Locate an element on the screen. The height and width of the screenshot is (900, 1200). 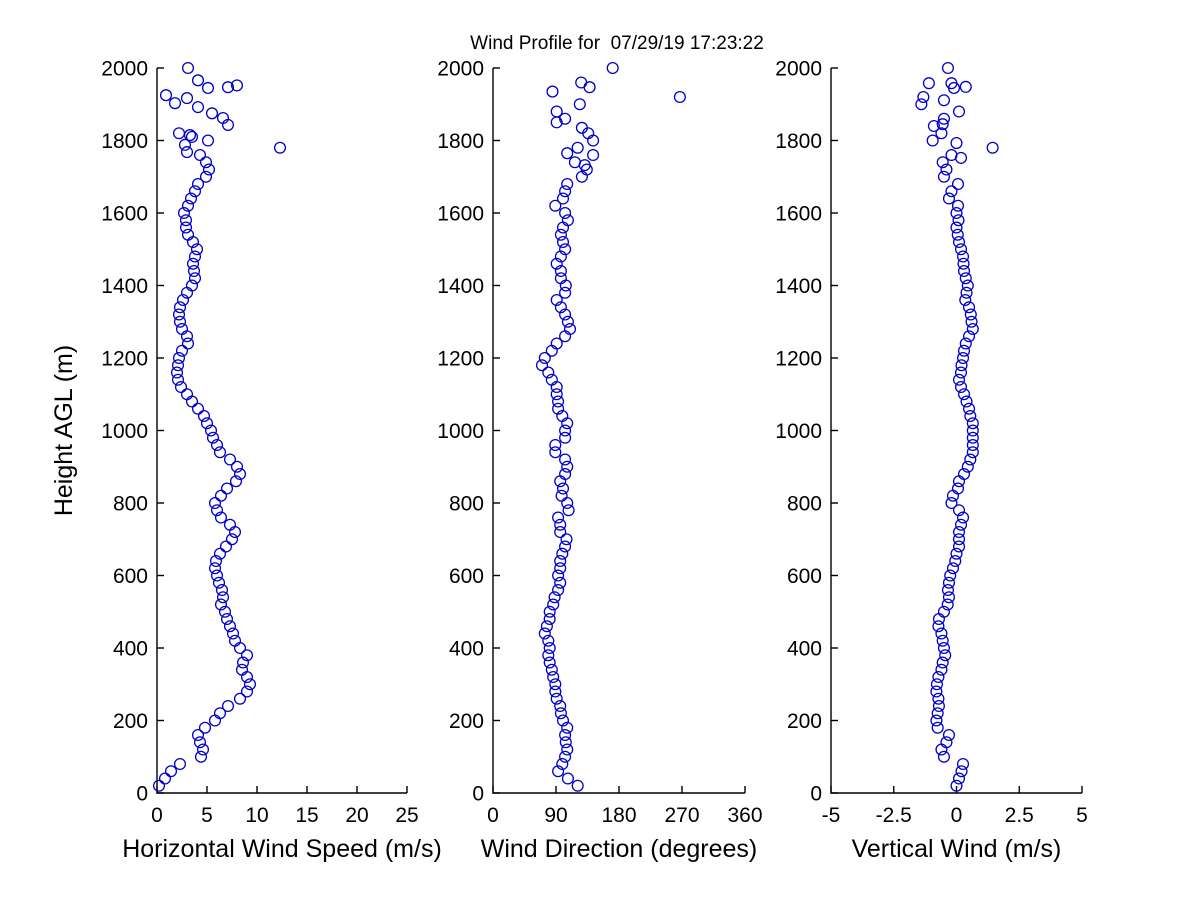
figure-title: Wind Profile for 07/29/19 17:23:22 is located at coordinates (617, 43).